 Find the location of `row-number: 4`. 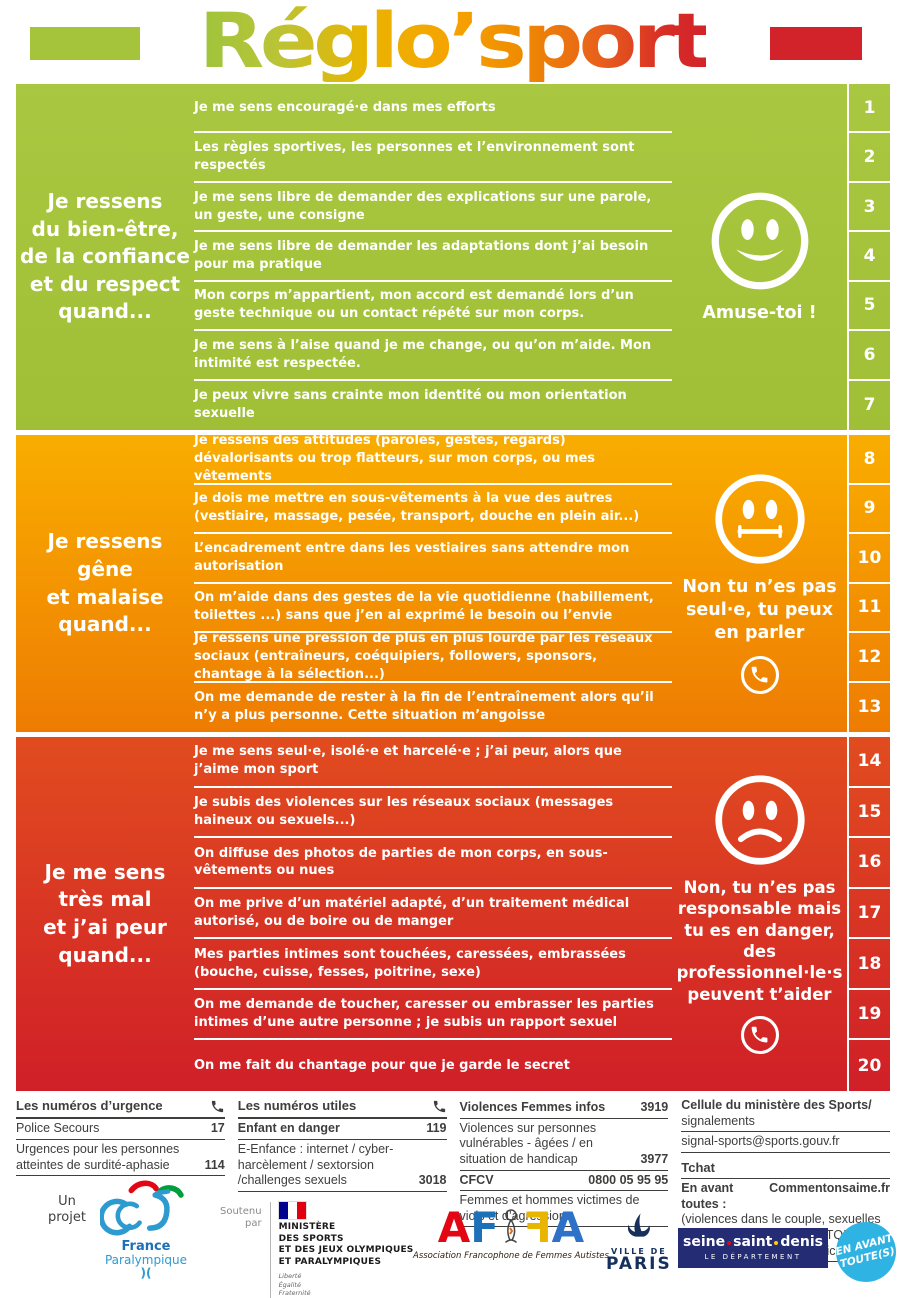

row-number: 4 is located at coordinates (868, 257).